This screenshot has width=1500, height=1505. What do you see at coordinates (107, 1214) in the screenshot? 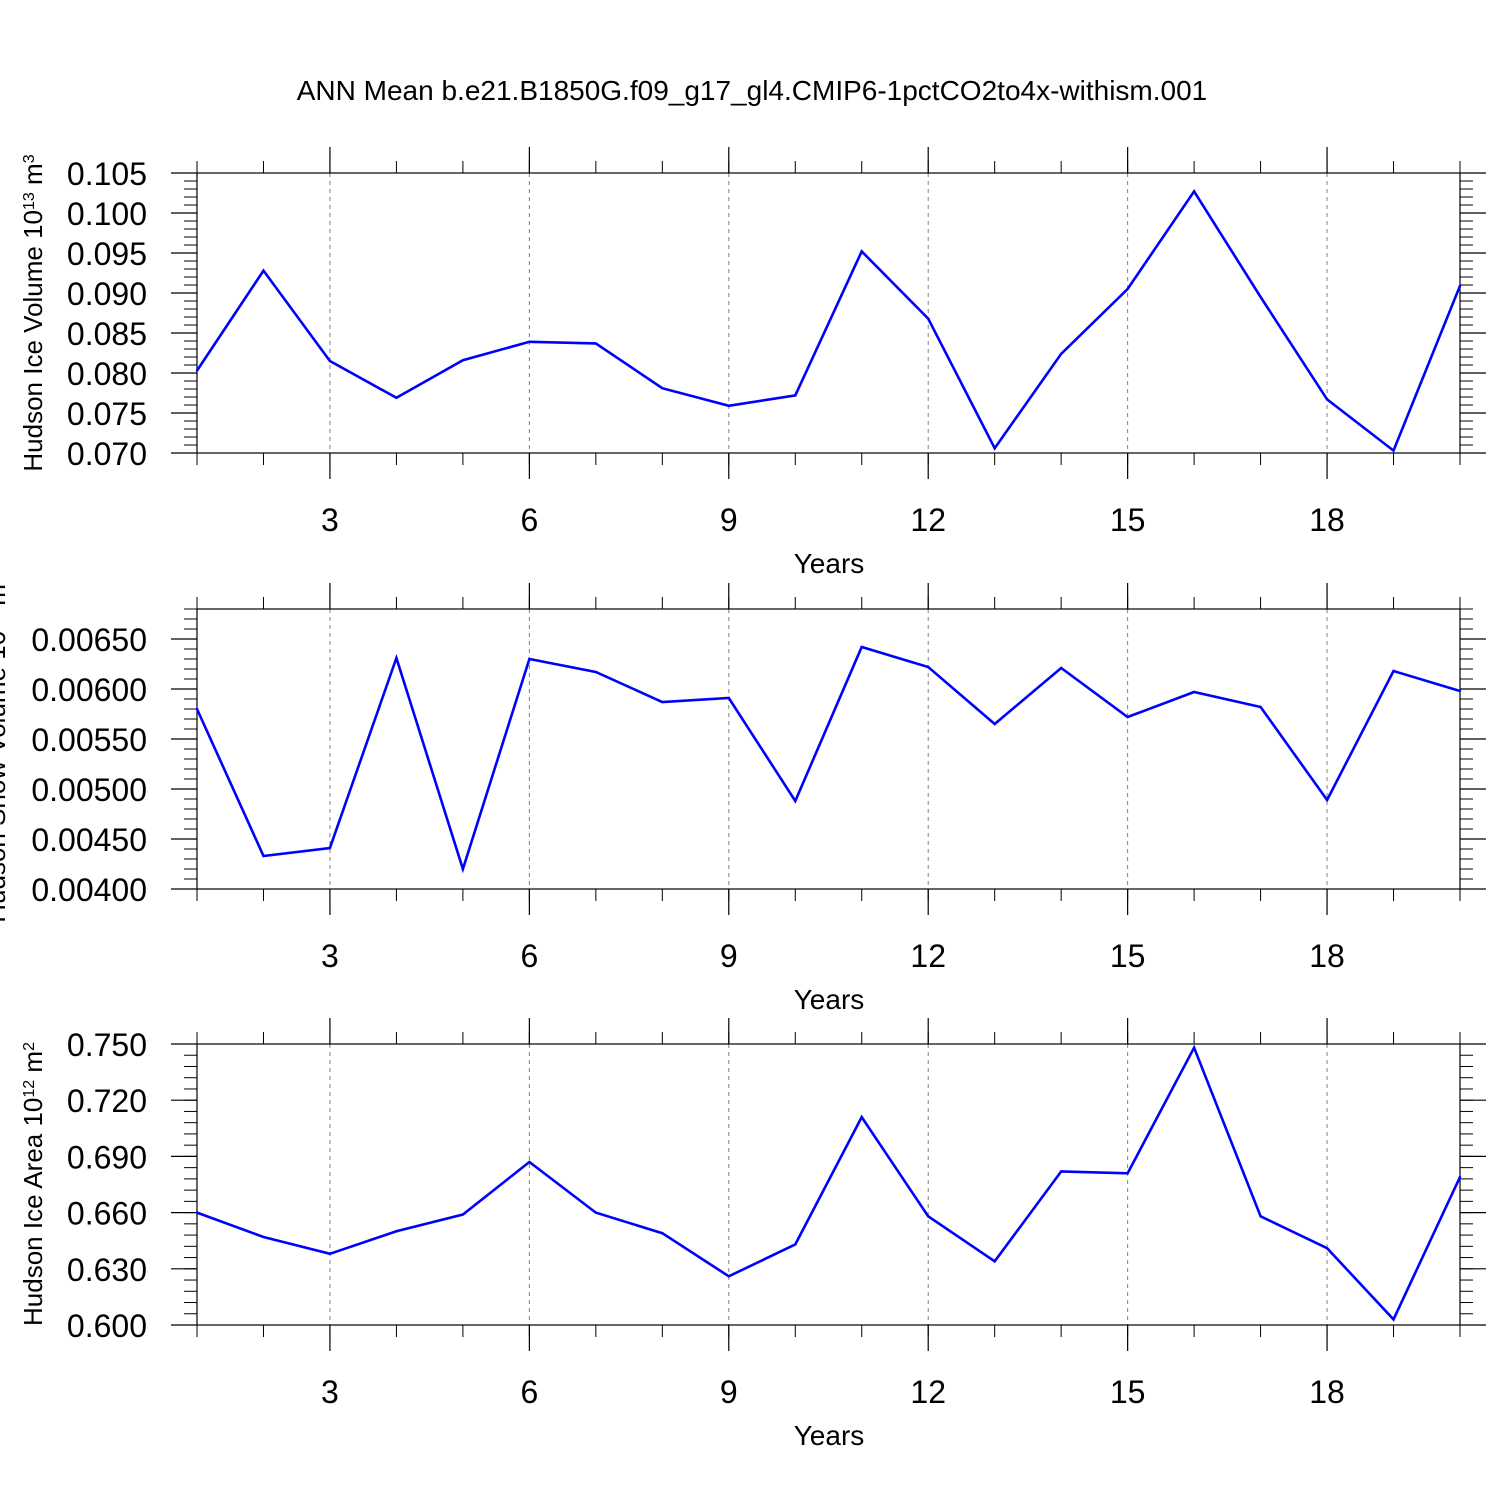
I see `y-tick-label: 0.660` at bounding box center [107, 1214].